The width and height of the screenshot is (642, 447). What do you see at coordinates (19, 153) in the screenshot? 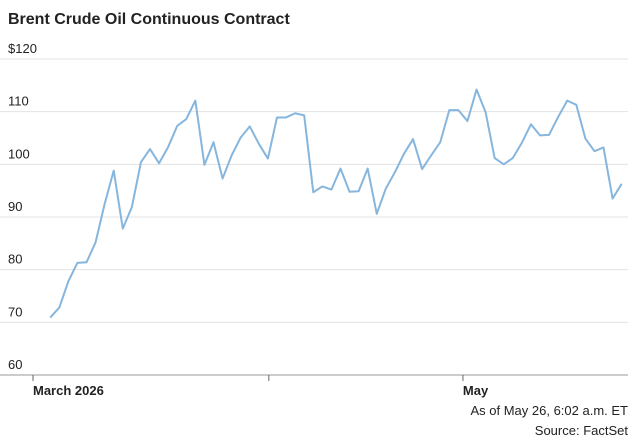
I see `y-tick-label: 100` at bounding box center [19, 153].